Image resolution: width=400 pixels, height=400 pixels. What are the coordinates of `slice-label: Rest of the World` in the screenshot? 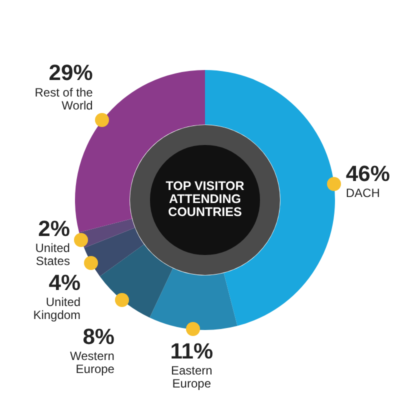 It's located at (64, 98).